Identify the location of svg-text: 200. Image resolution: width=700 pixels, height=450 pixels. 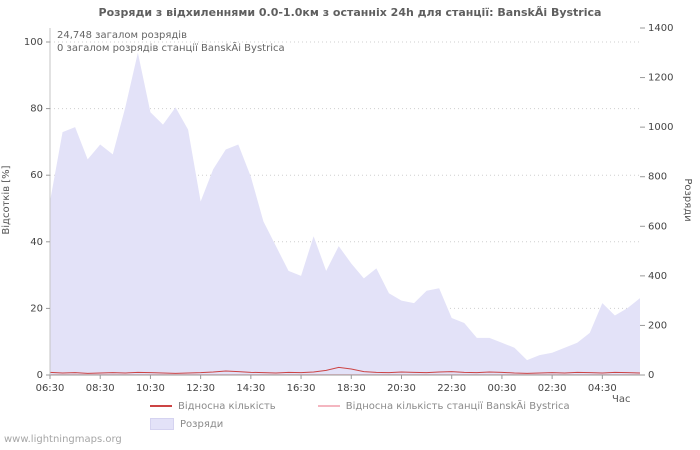
(657, 325).